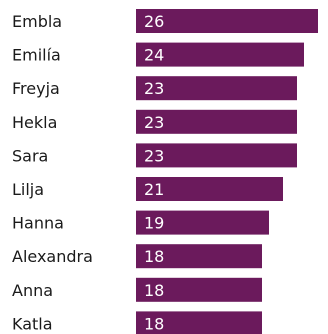 This screenshot has width=328, height=334. I want to click on value-label: 24, so click(154, 55).